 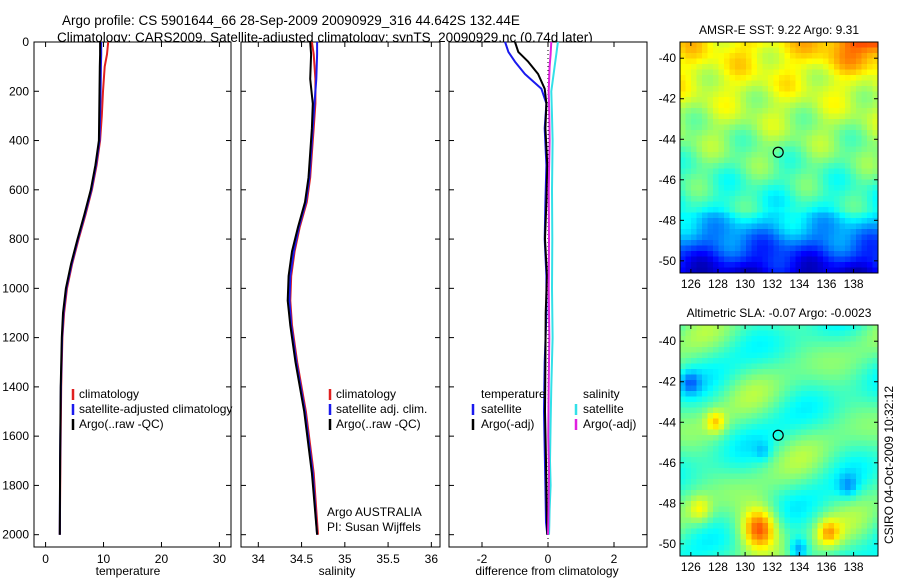 I want to click on x-tick-label: 130, so click(x=745, y=567).